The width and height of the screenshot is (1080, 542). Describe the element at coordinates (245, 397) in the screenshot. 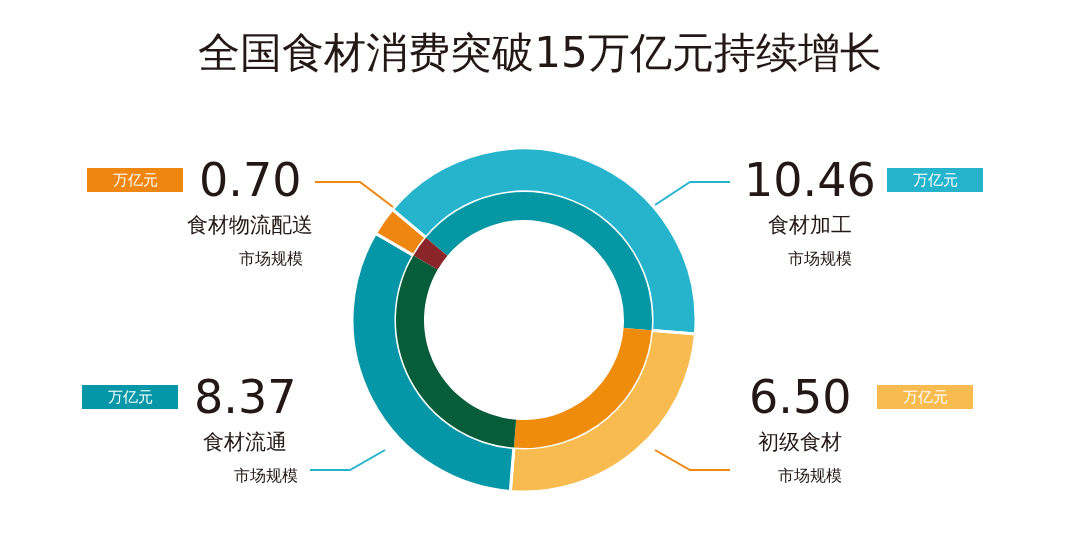

I see `data-label: 8.37` at that location.